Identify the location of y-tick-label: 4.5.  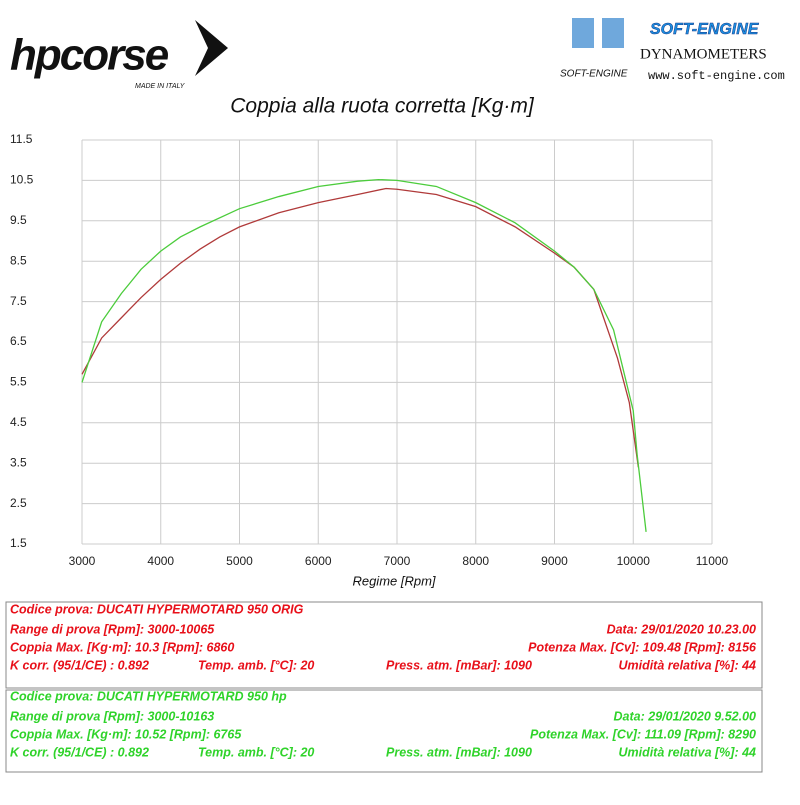
(18, 422).